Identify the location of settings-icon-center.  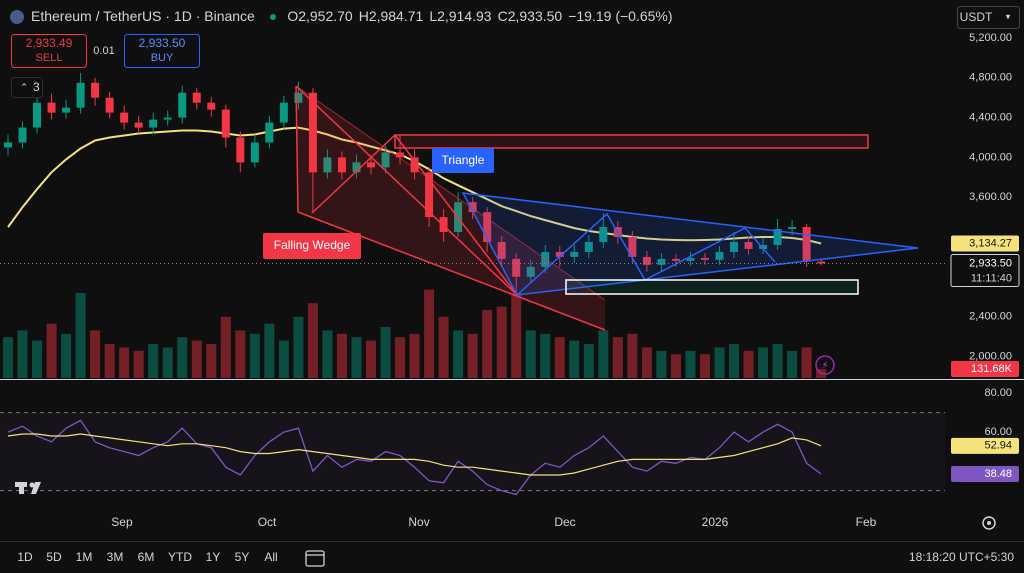
(989, 523).